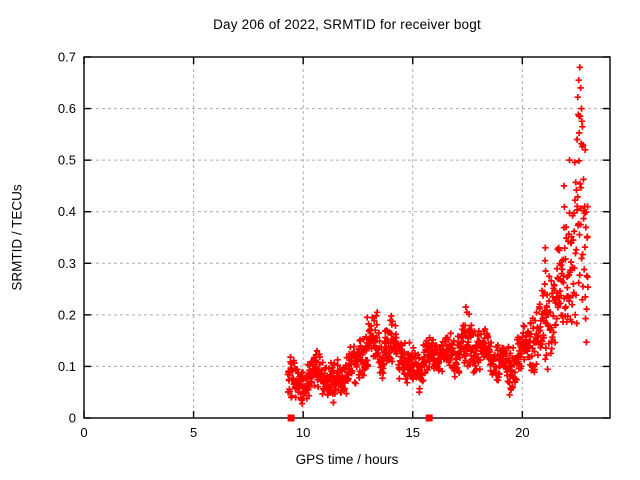 The height and width of the screenshot is (480, 640). Describe the element at coordinates (67, 263) in the screenshot. I see `y-tick-label: 0.3` at that location.